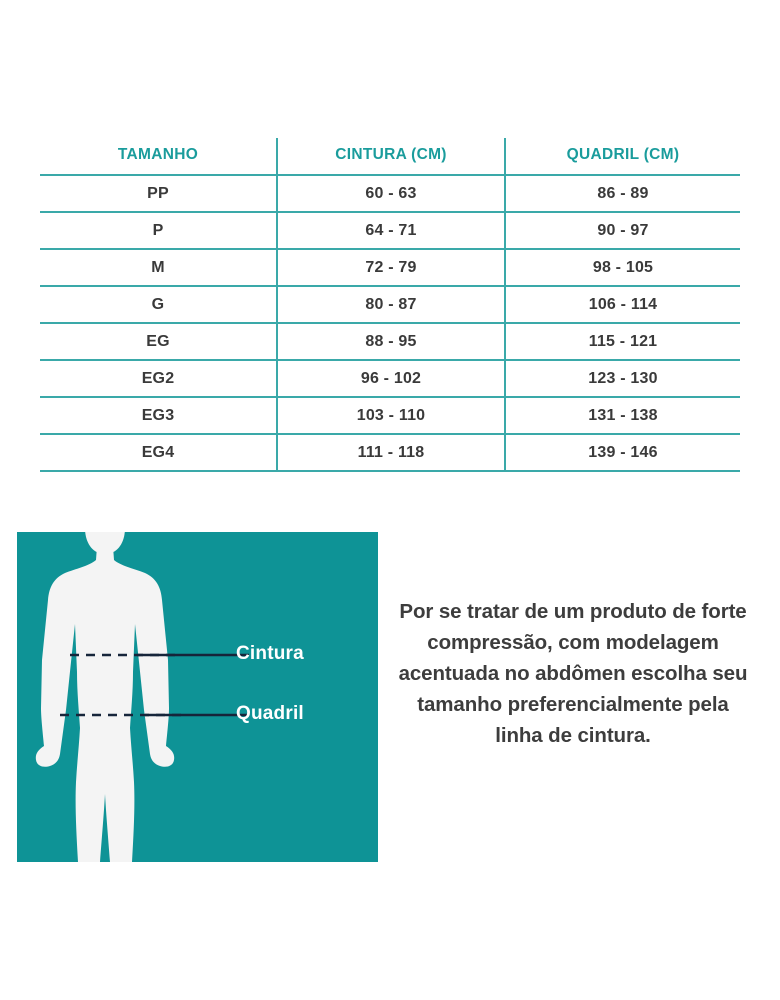  I want to click on cell-hip: 123 - 130, so click(622, 379).